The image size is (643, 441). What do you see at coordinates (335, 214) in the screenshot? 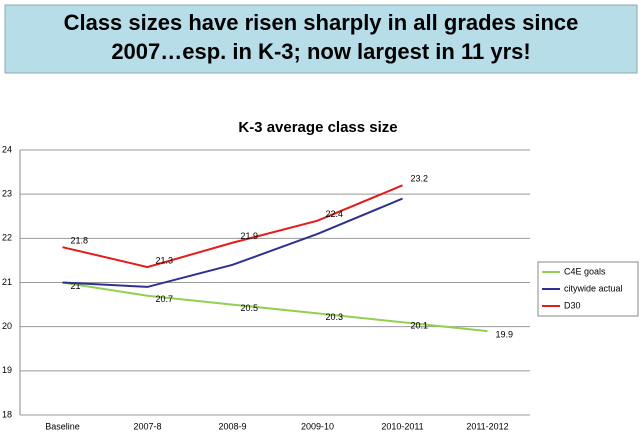
I see `data-label: 22.4` at bounding box center [335, 214].